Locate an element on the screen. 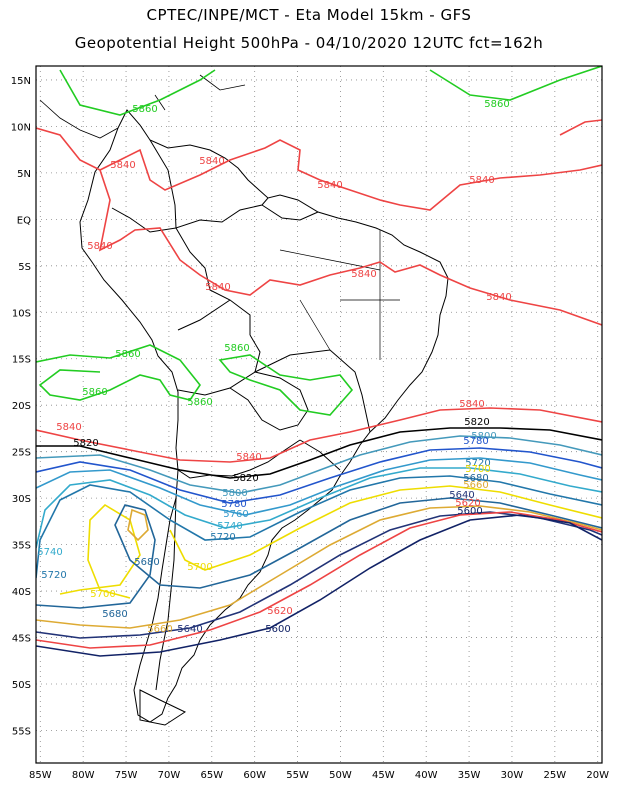 Image resolution: width=618 pixels, height=800 pixels. border-uruguay is located at coordinates (320, 455).